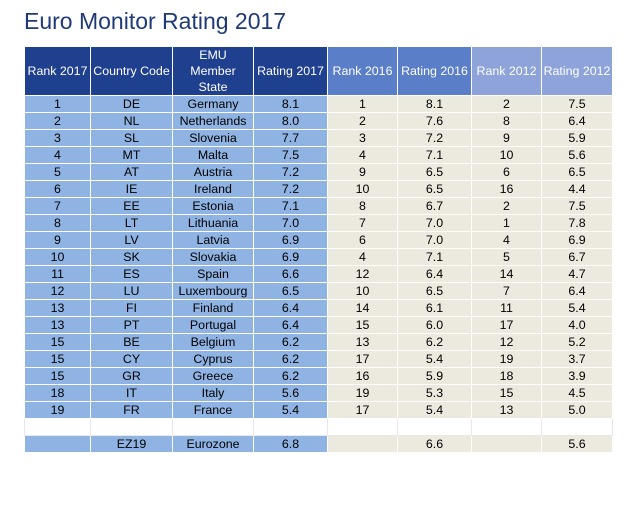 This screenshot has height=507, width=640. Describe the element at coordinates (213, 257) in the screenshot. I see `member-state-cell: Slovakia` at that location.